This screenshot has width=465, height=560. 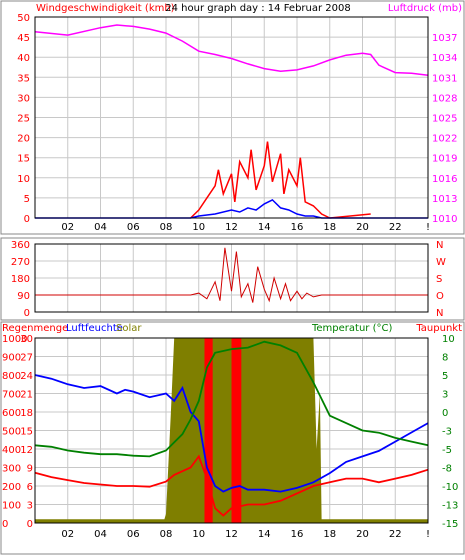 What do you see at coordinates (11, 413) in the screenshot?
I see `y-tick-rain: 600` at bounding box center [11, 413].